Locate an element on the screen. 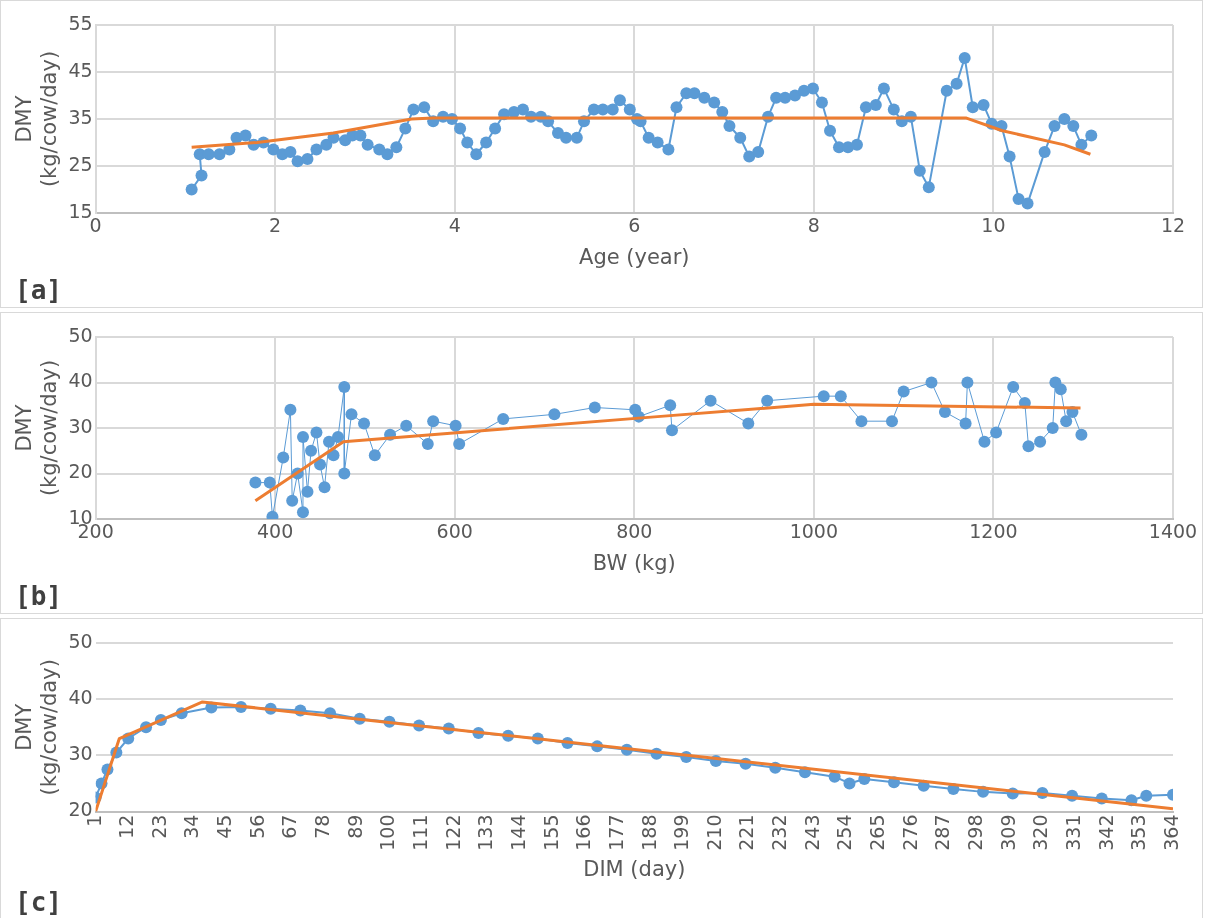  x-tick-label: 600 is located at coordinates (454, 531).